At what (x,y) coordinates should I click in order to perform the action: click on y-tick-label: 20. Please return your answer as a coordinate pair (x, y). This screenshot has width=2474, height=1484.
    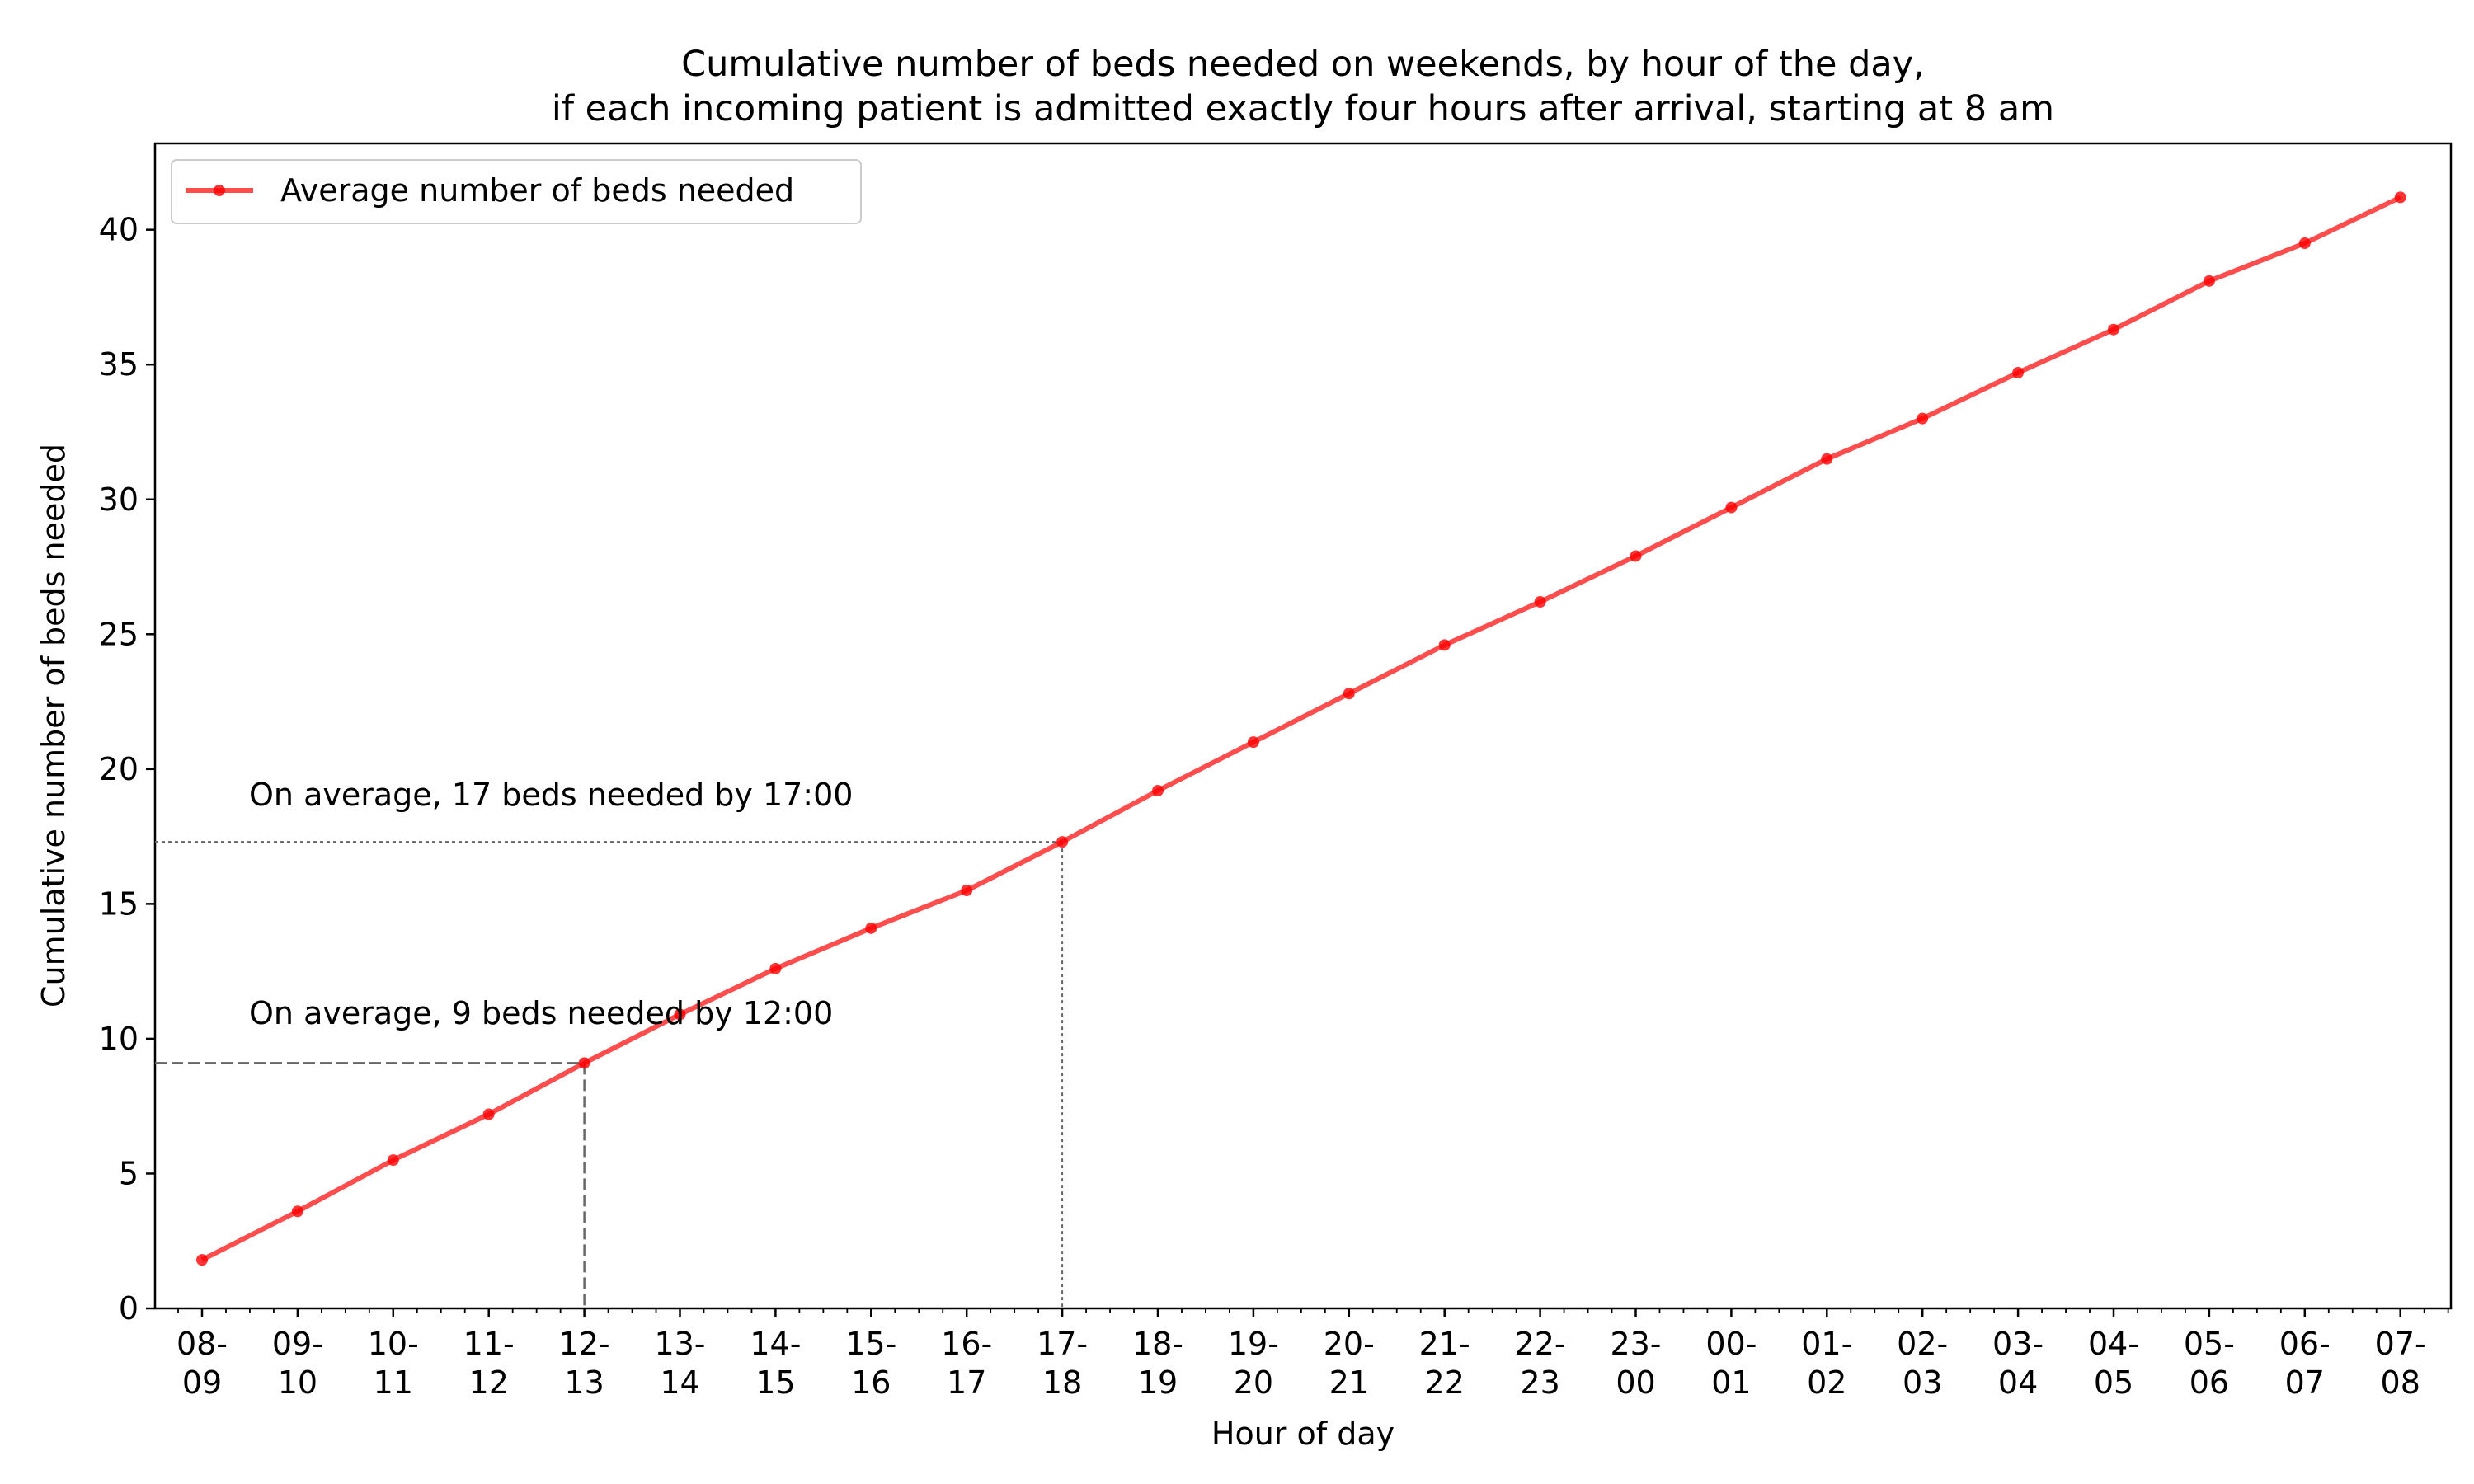
    Looking at the image, I should click on (119, 769).